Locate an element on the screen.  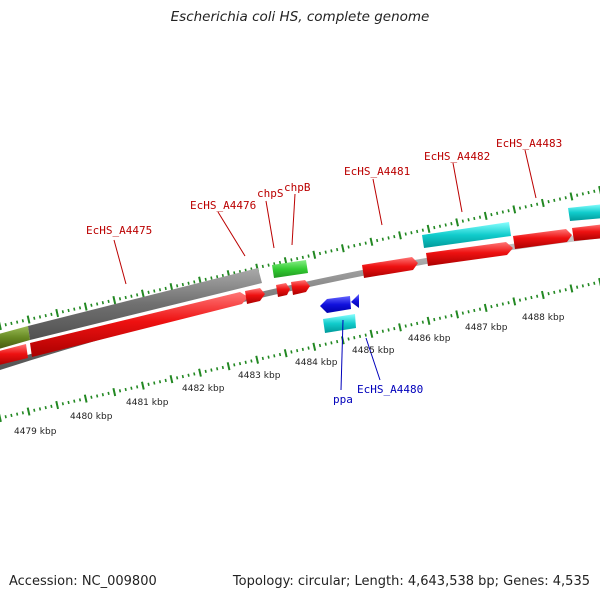
kbp-label-4484: 4484 kbp is located at coordinates (316, 363).